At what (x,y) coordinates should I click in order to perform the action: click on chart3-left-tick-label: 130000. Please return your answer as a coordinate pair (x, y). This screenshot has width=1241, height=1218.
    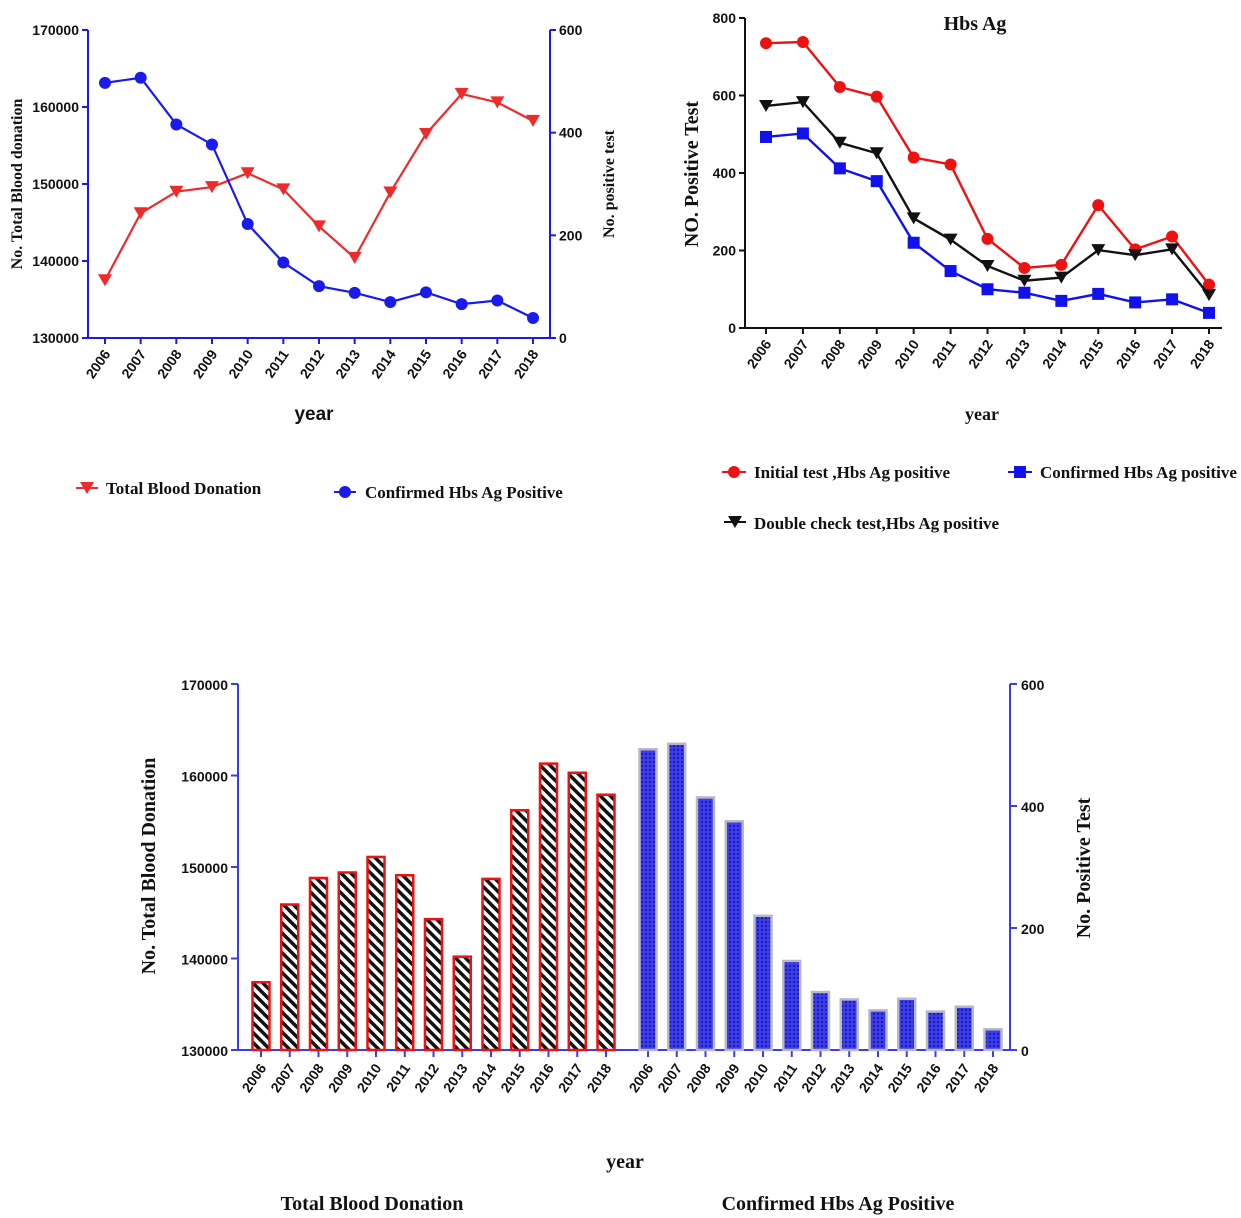
    Looking at the image, I should click on (204, 1051).